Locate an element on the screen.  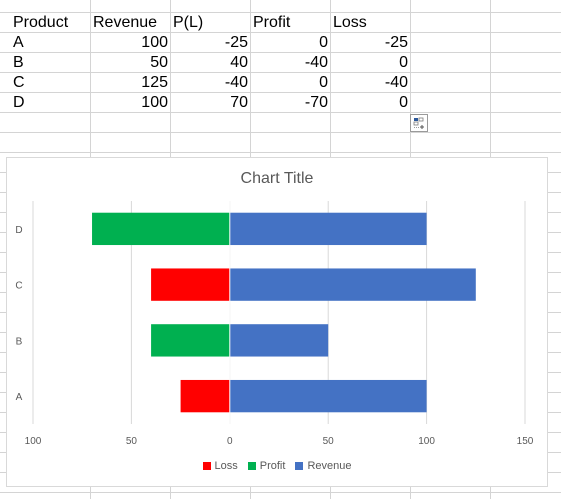
bar-loss-a is located at coordinates (205, 396).